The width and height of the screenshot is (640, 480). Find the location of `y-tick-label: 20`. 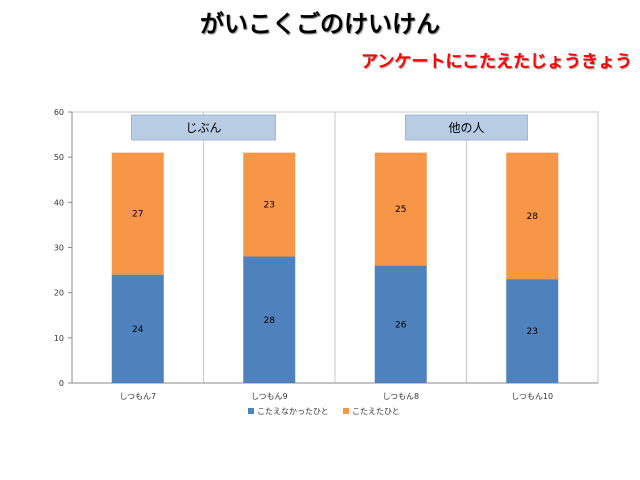

y-tick-label: 20 is located at coordinates (59, 293).